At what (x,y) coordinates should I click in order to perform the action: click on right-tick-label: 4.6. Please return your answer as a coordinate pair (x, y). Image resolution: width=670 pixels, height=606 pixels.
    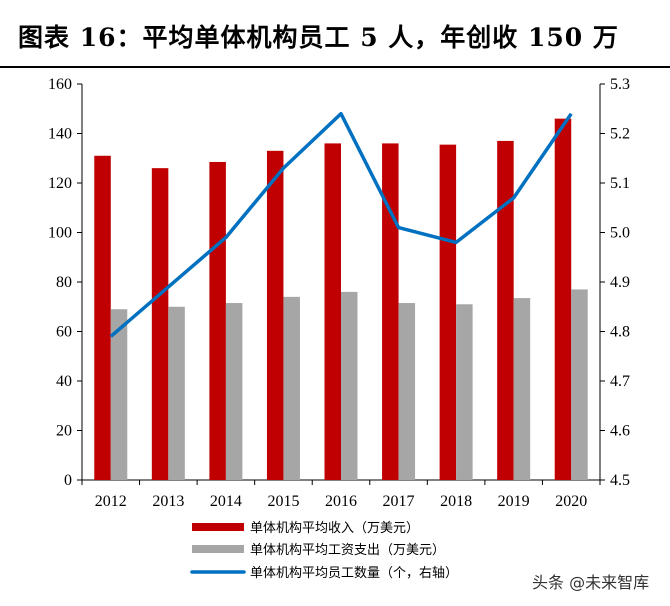
    Looking at the image, I should click on (620, 431).